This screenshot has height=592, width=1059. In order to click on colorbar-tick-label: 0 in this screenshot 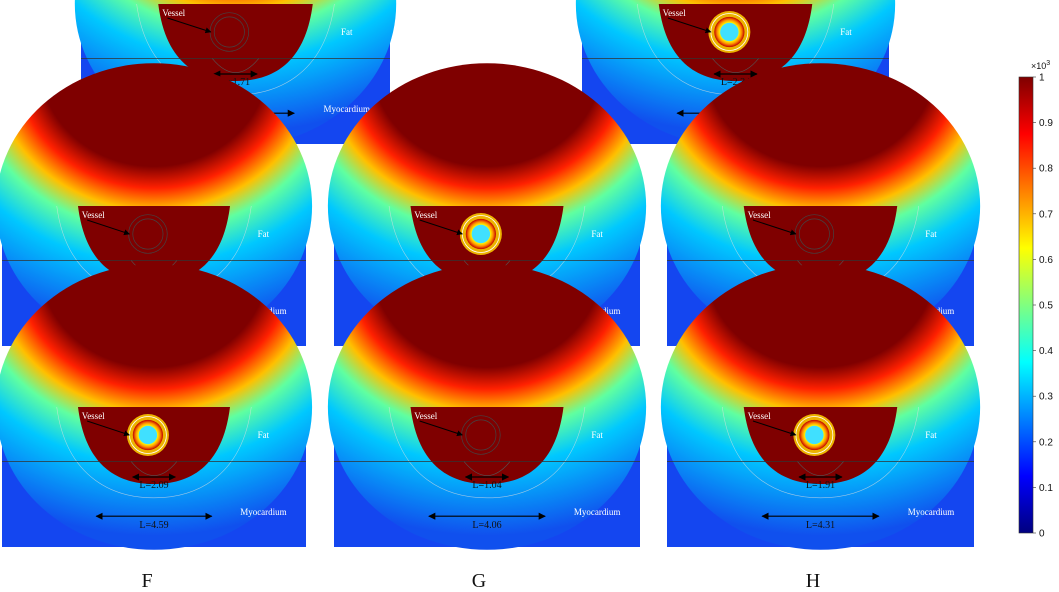, I will do `click(1042, 534)`.